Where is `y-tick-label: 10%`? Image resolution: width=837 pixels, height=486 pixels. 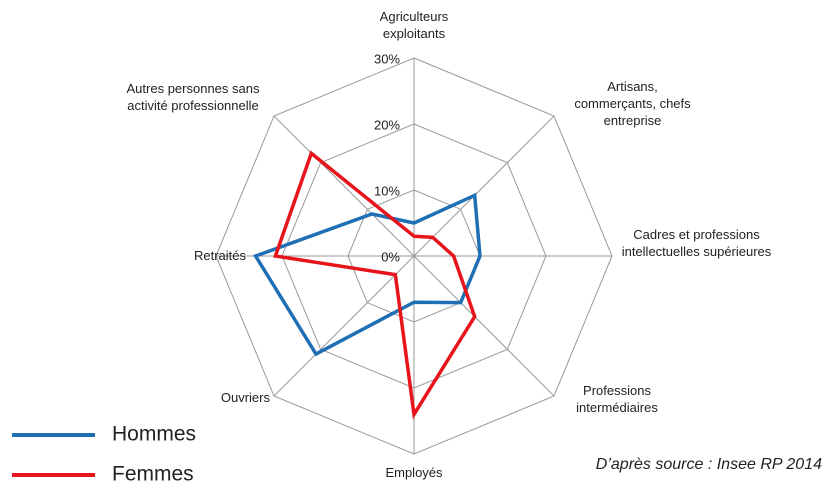
y-tick-label: 10% is located at coordinates (387, 190).